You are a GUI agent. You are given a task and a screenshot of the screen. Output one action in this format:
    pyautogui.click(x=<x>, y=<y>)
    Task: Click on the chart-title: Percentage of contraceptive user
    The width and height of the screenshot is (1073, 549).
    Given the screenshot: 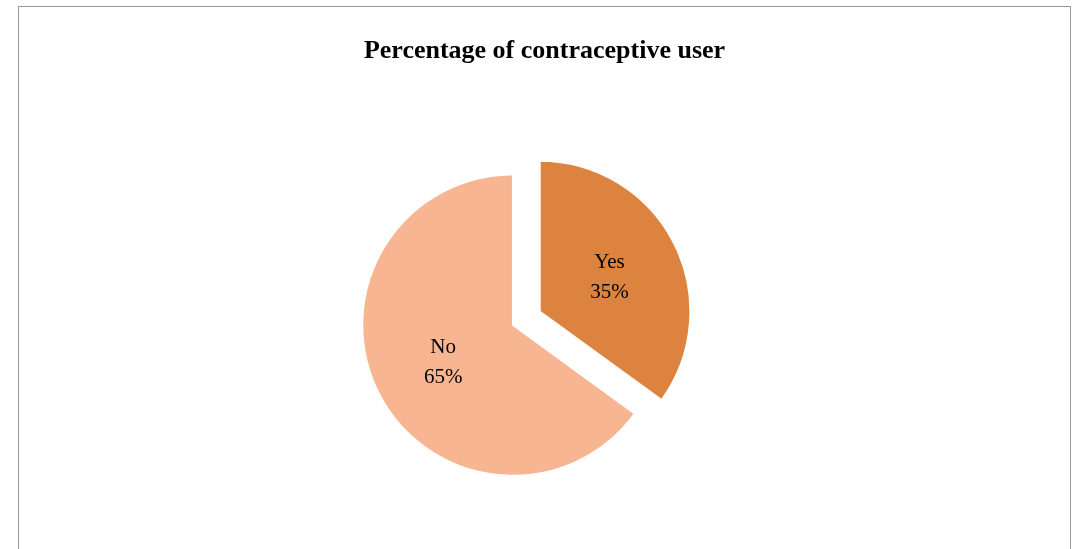 What is the action you would take?
    pyautogui.click(x=544, y=49)
    